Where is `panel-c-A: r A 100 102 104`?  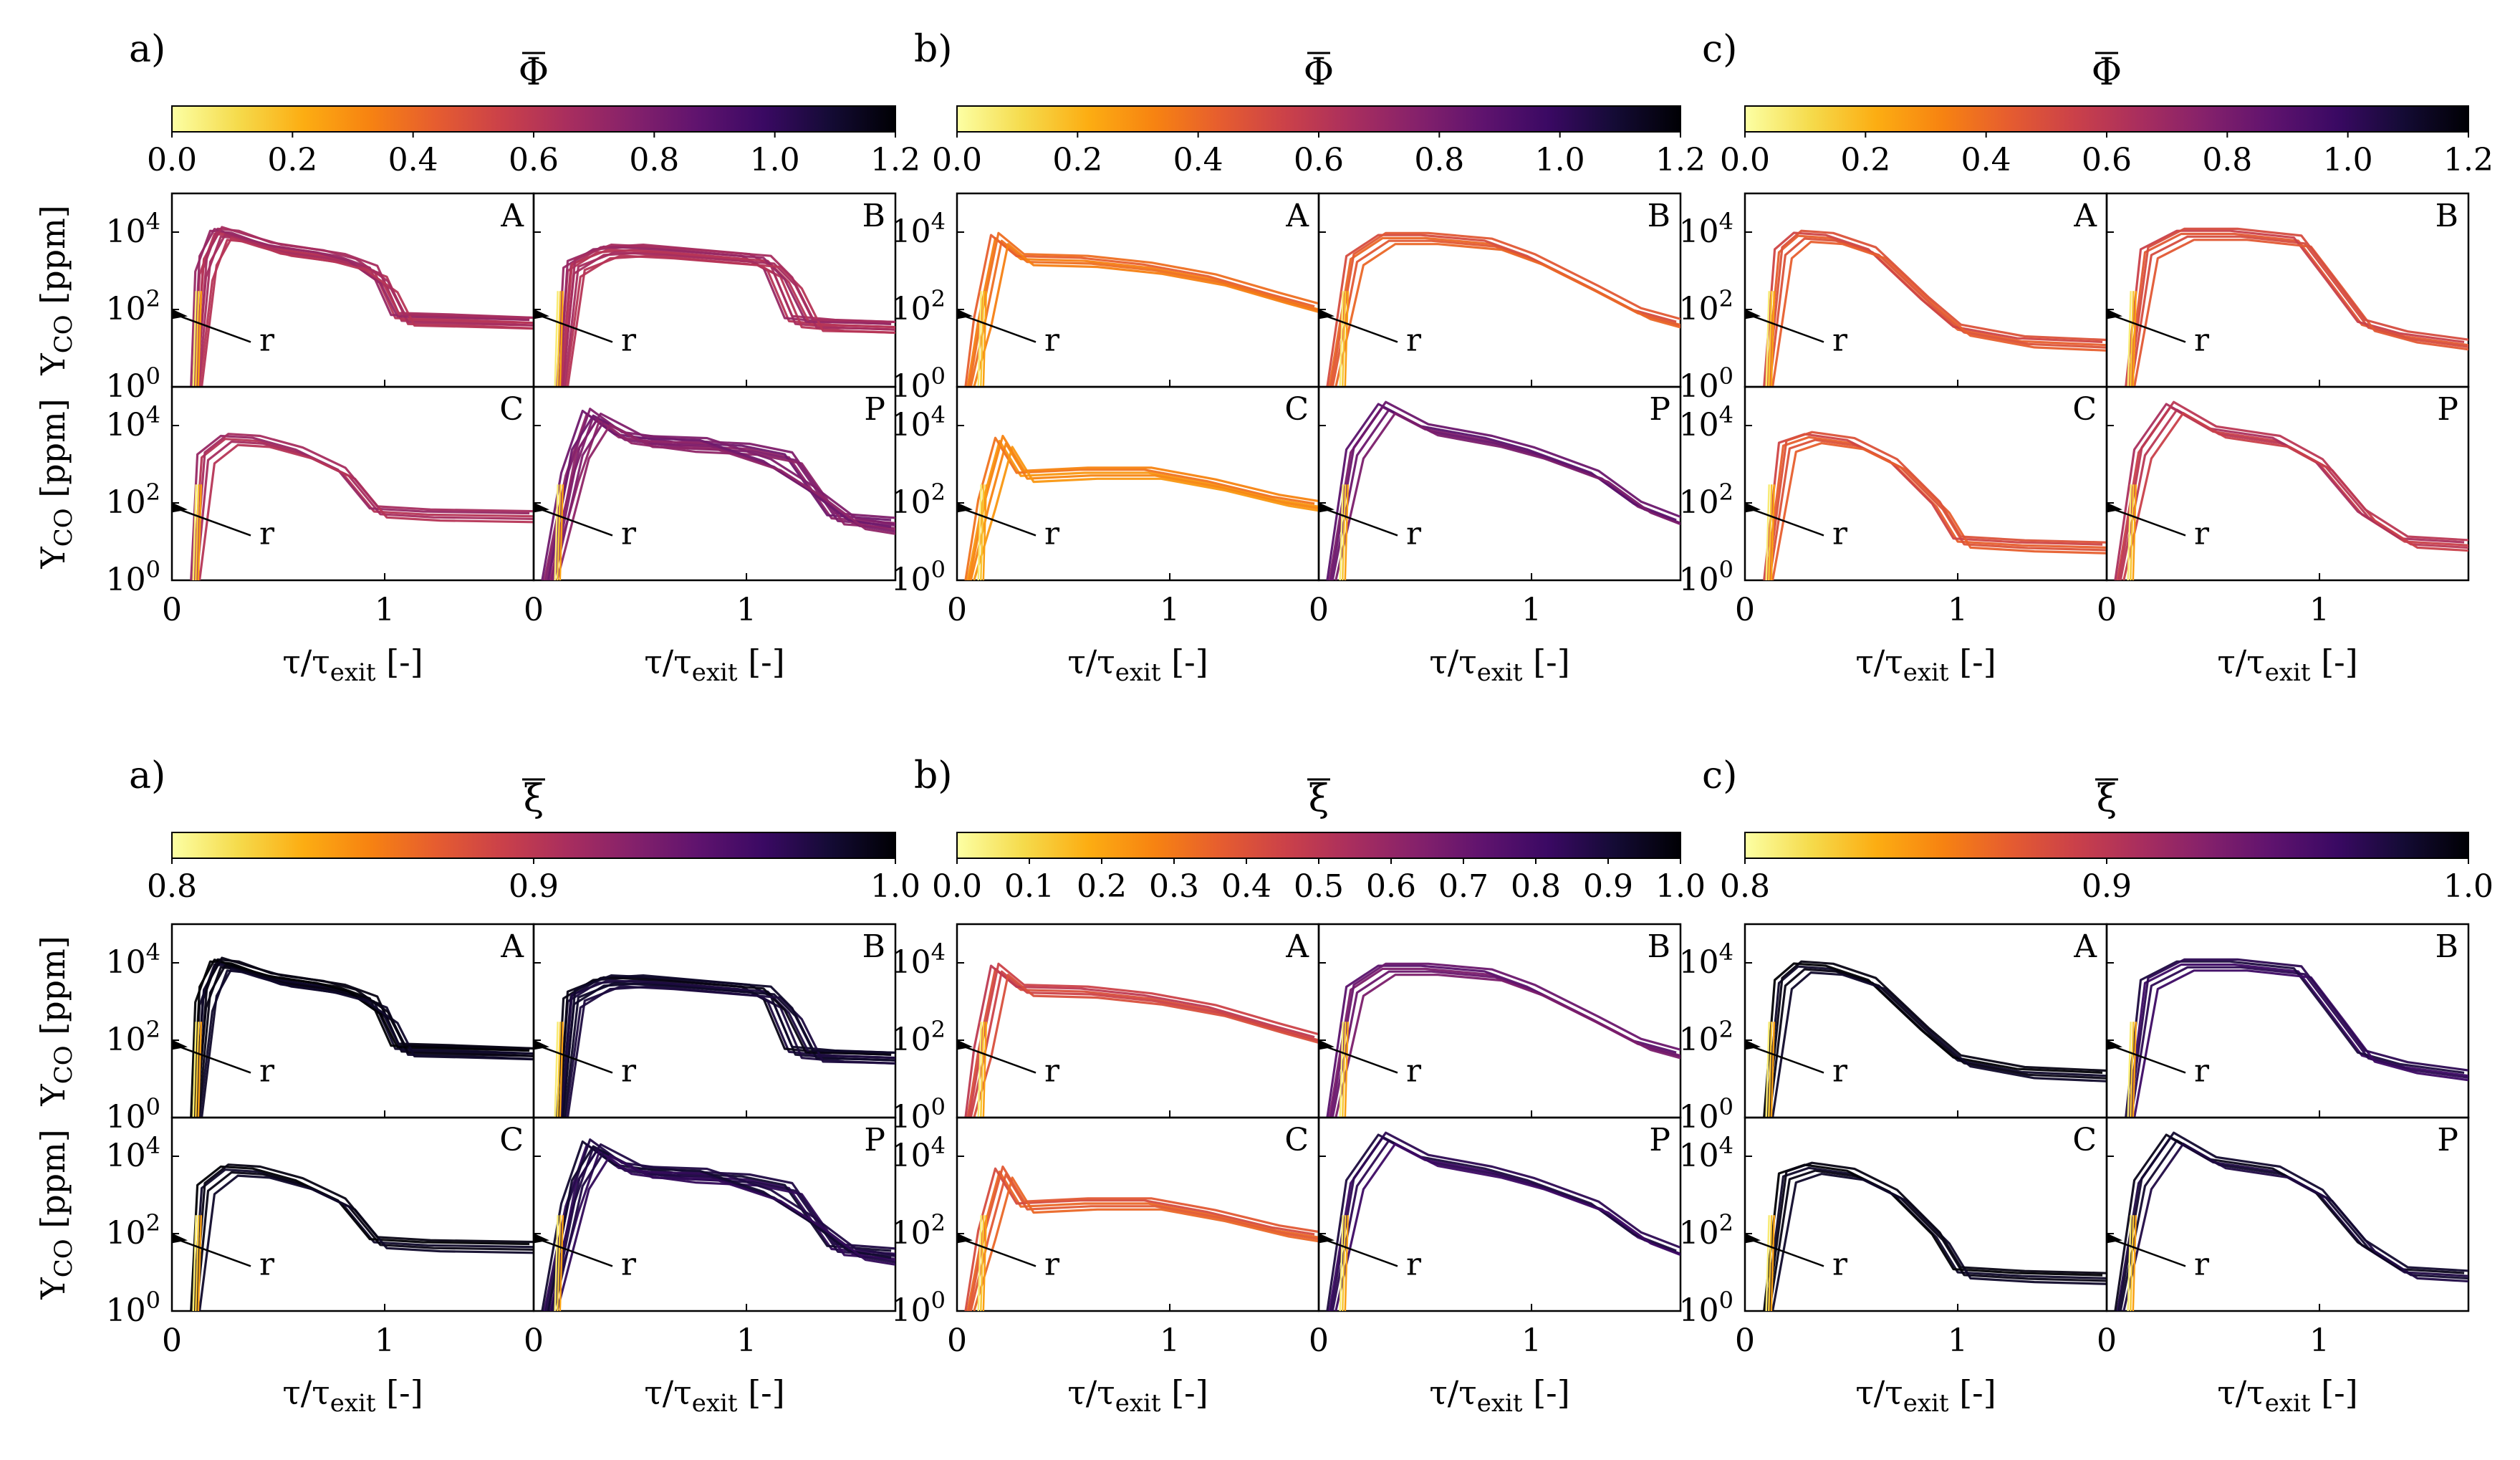 panel-c-A: r A 100 102 104 is located at coordinates (1893, 298).